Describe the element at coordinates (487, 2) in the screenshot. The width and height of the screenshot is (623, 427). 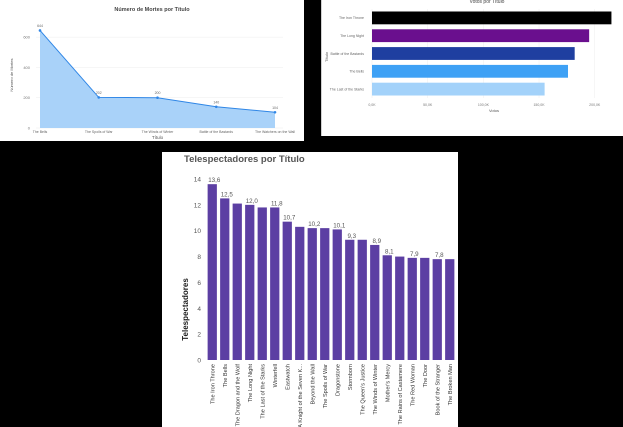
I see `chart-title: Votos por Título` at that location.